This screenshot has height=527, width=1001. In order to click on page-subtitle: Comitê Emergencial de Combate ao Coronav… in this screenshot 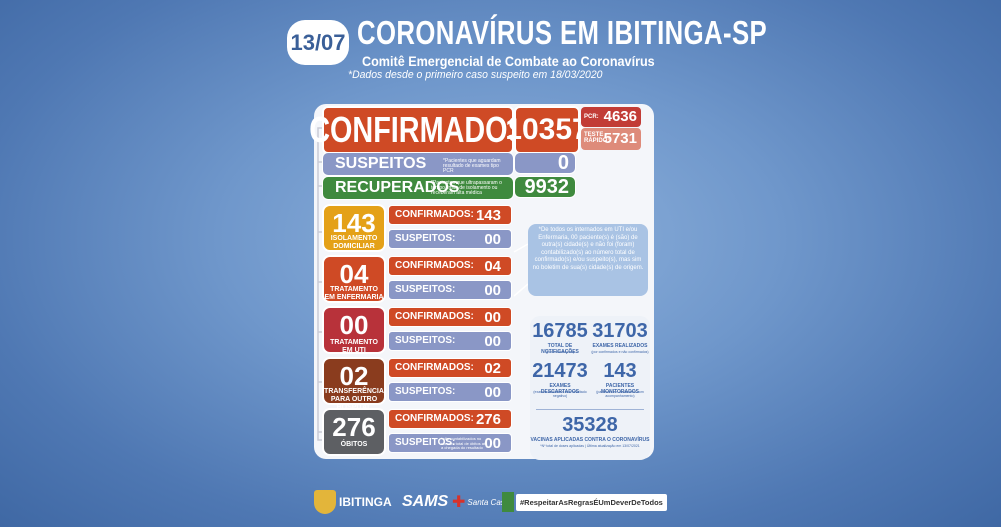, I will do `click(508, 61)`.